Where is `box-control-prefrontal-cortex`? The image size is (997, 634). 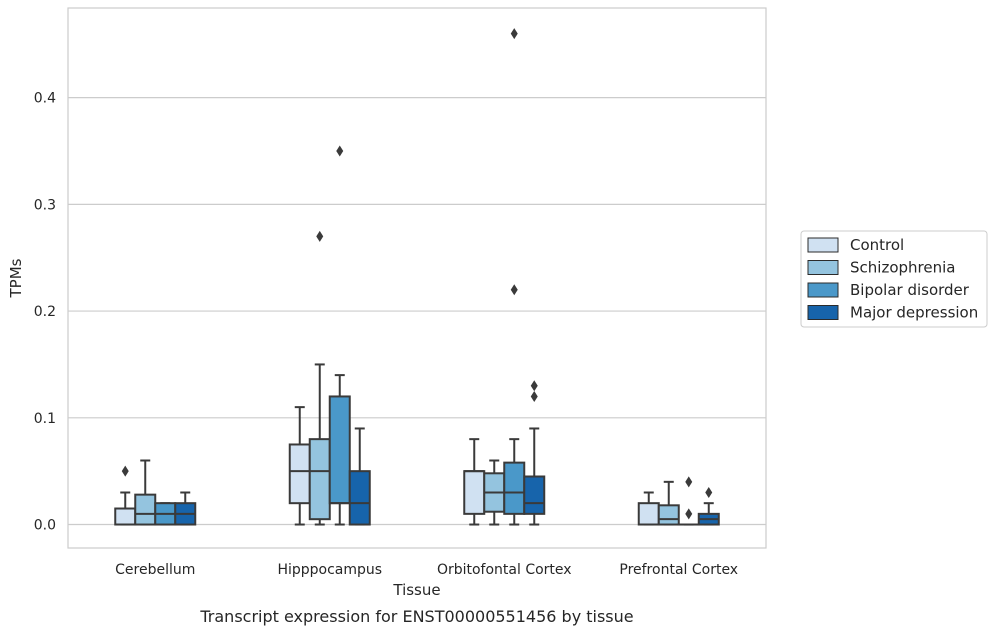
box-control-prefrontal-cortex is located at coordinates (648, 508).